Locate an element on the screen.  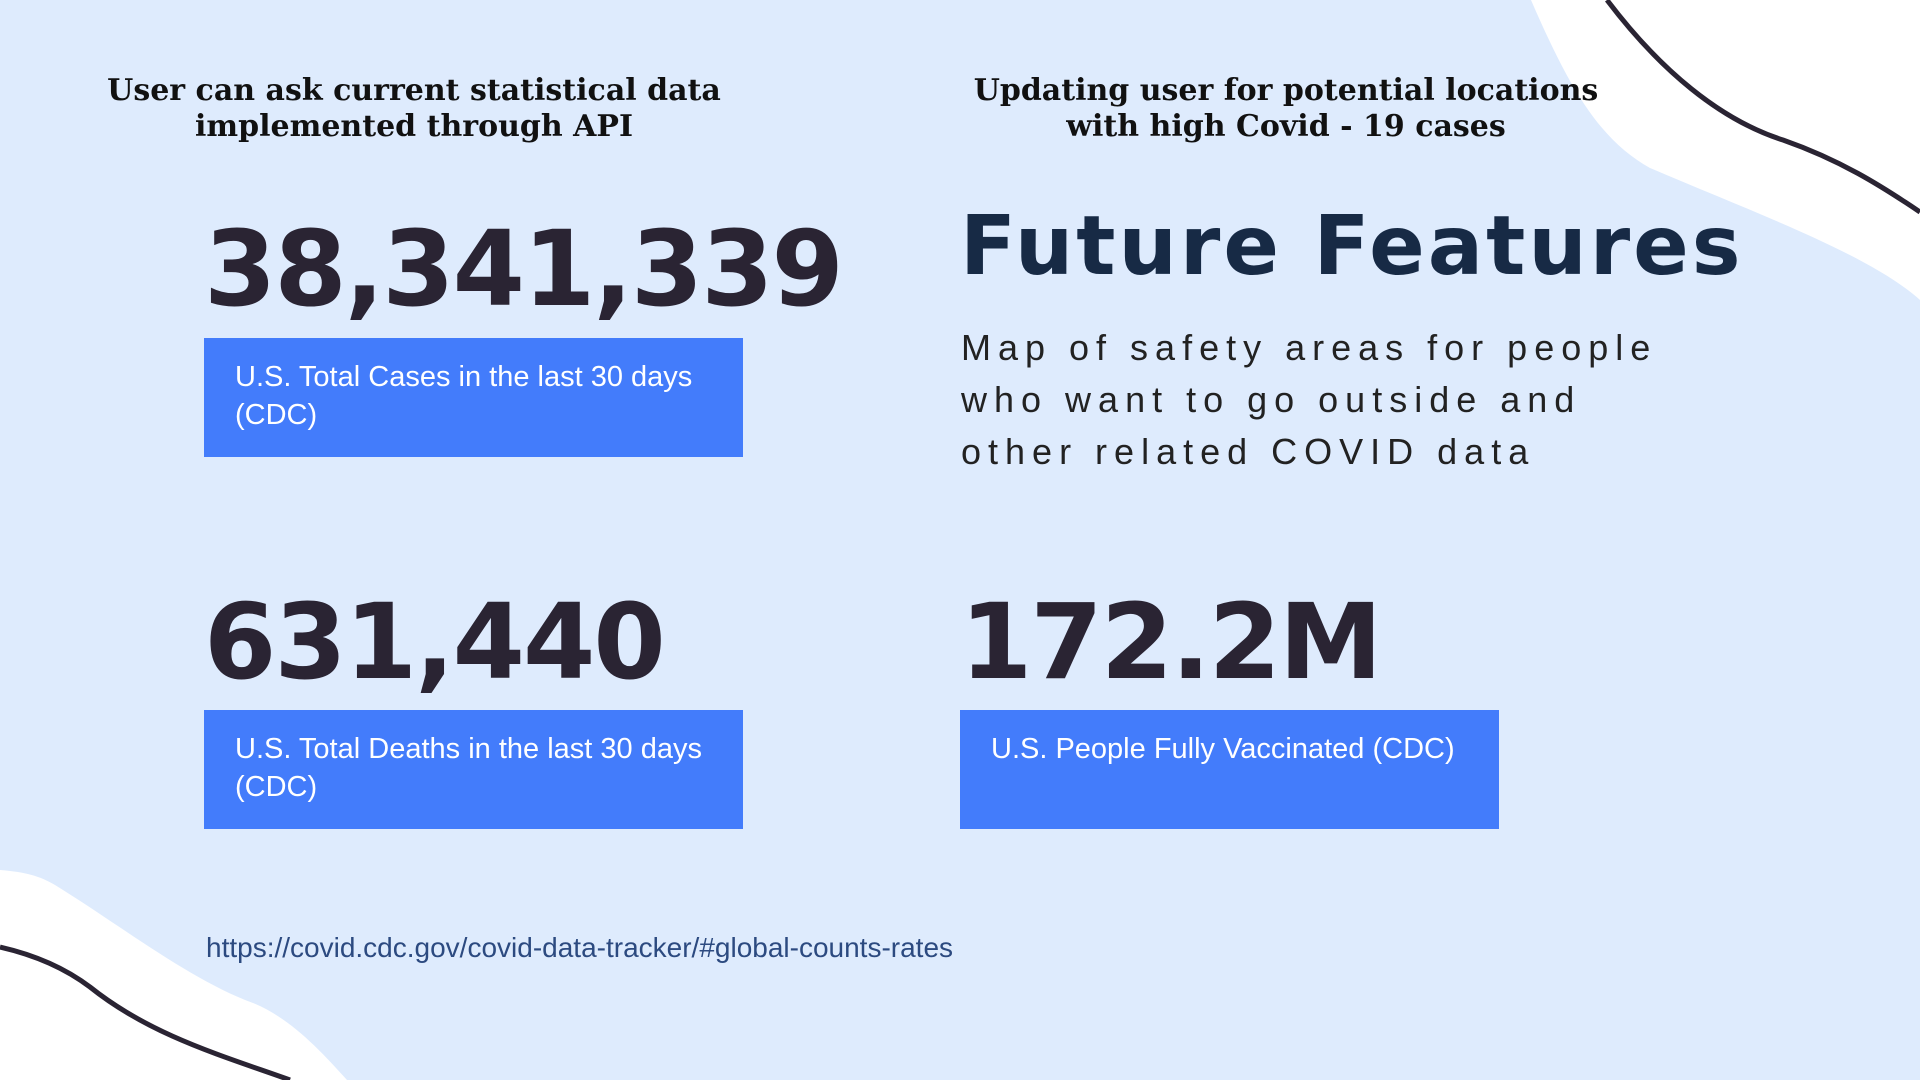
top-right-curve-line is located at coordinates (1762, 107).